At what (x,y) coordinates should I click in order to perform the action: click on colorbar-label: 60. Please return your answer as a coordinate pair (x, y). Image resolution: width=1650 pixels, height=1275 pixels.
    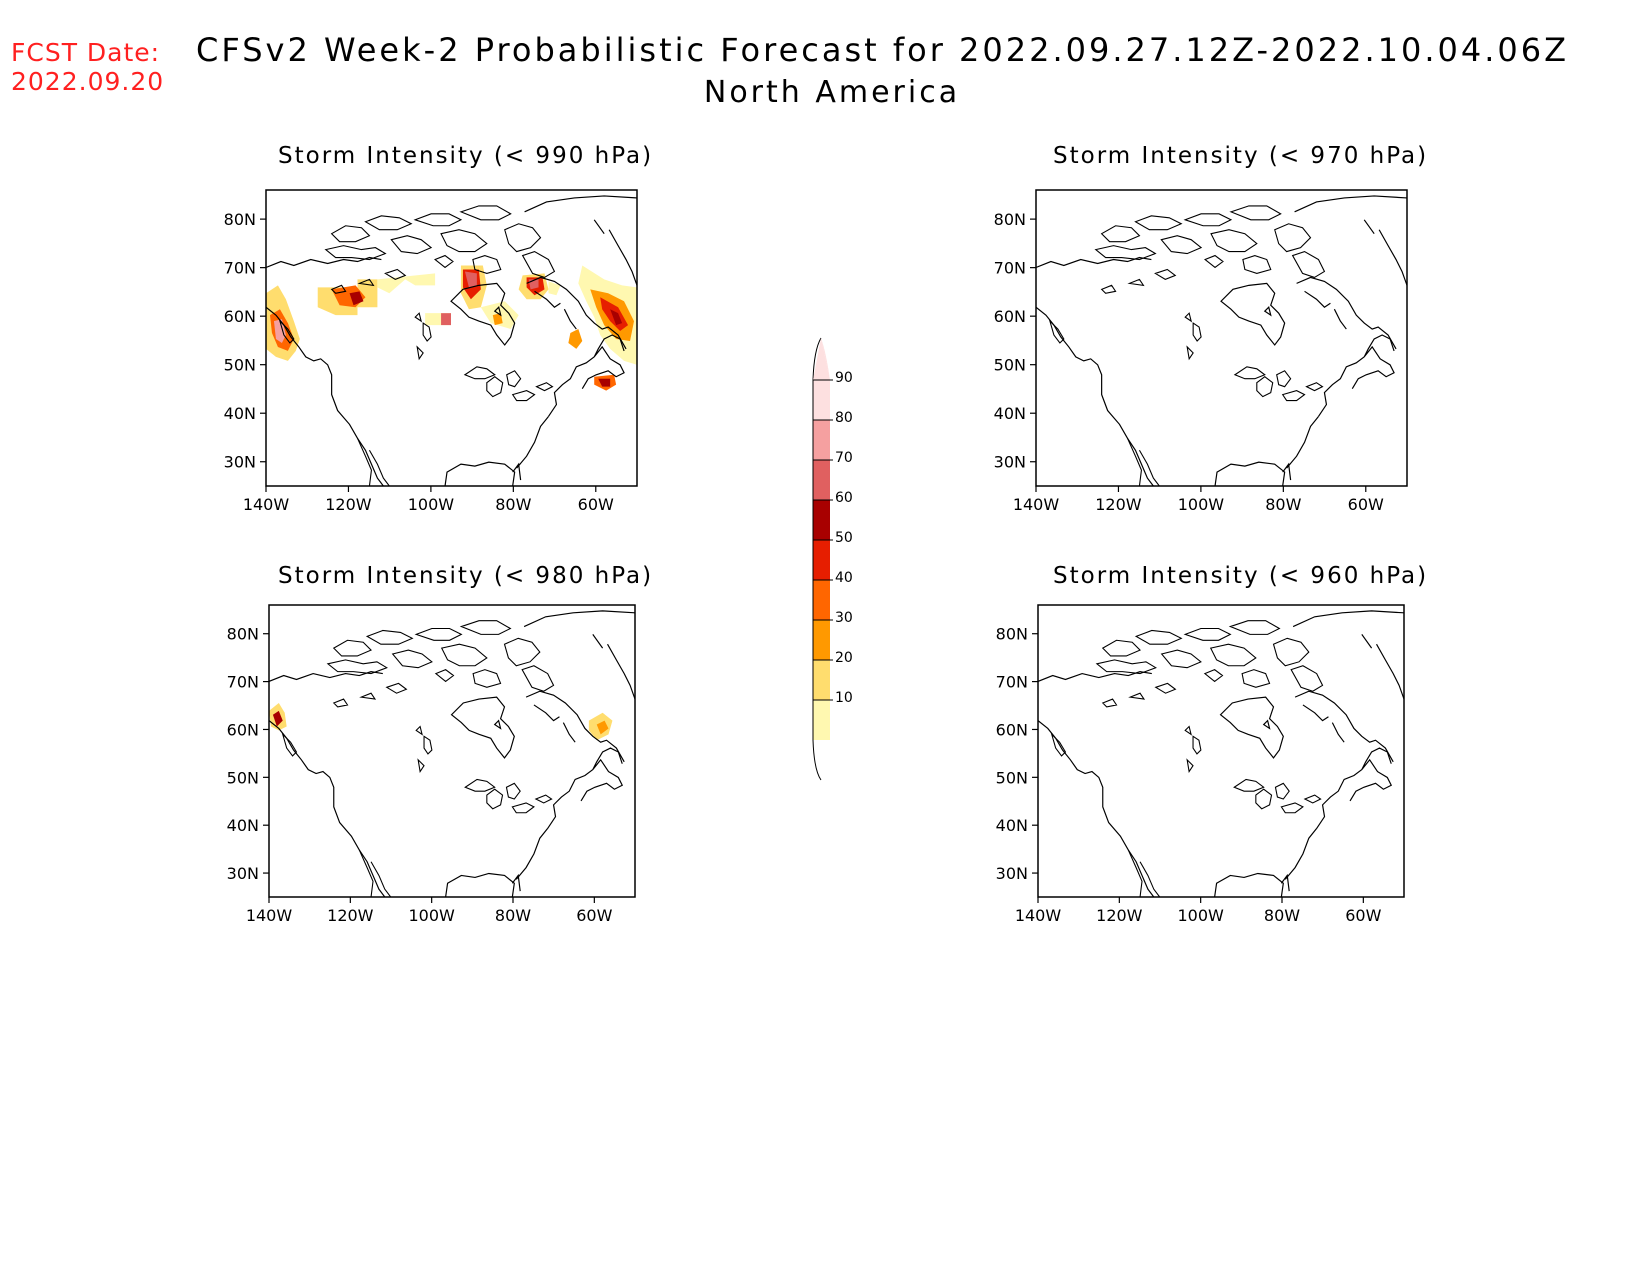
    Looking at the image, I should click on (844, 498).